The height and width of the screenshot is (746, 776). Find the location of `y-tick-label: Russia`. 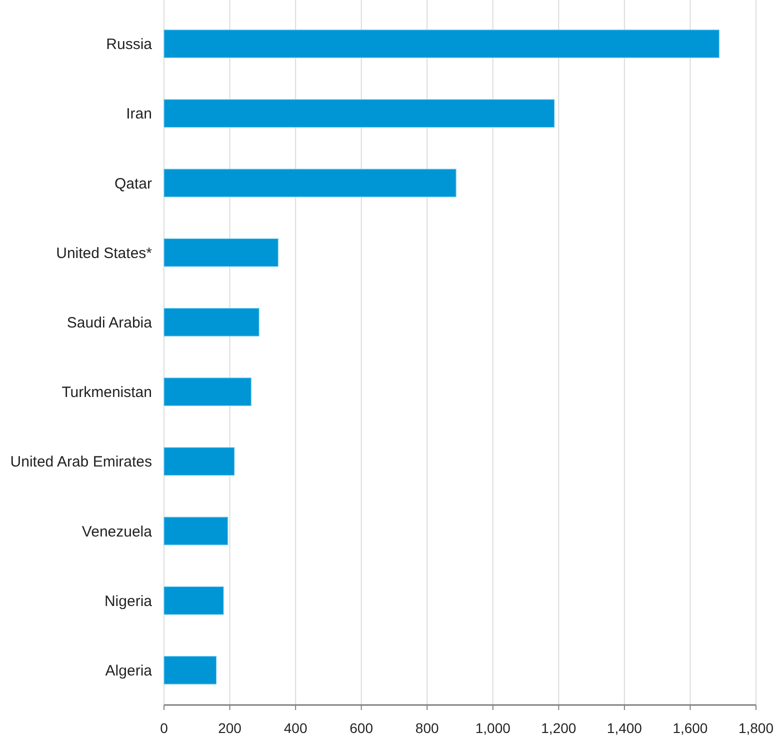

y-tick-label: Russia is located at coordinates (129, 45).